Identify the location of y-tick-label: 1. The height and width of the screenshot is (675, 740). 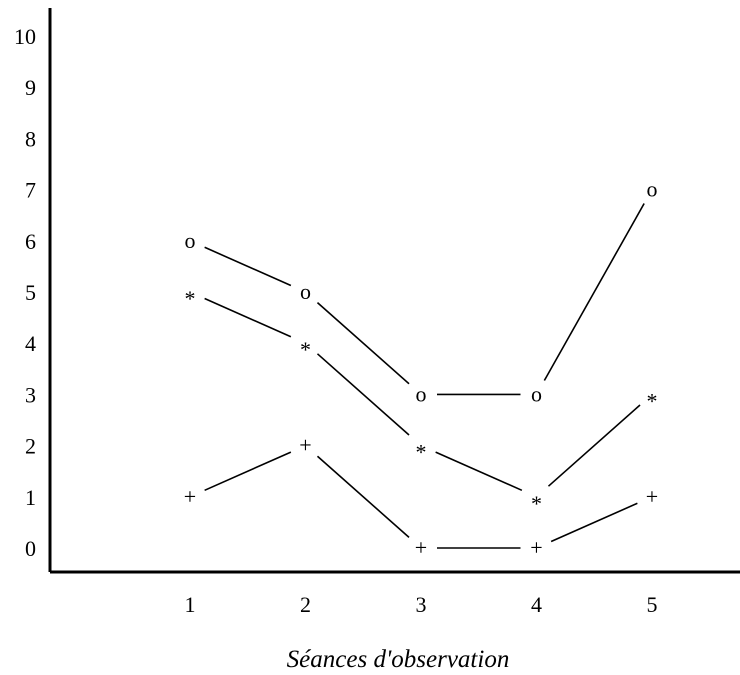
(30, 497).